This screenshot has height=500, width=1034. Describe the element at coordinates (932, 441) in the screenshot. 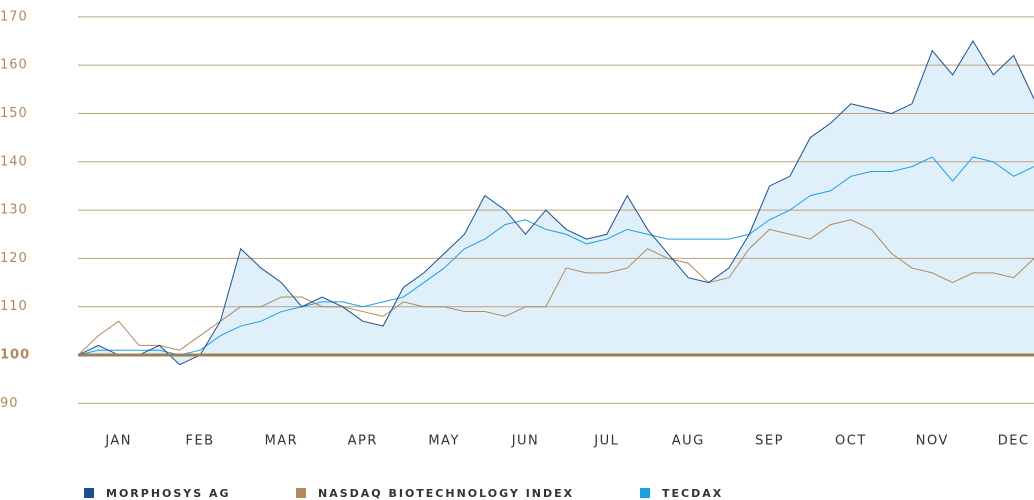

I see `x-tick-label: NOV` at that location.